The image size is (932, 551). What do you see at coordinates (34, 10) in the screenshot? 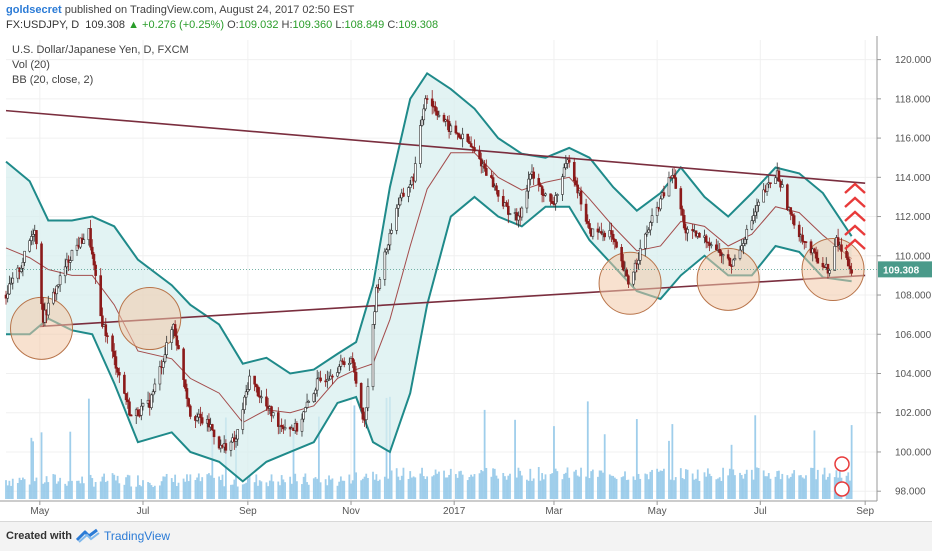
I see `author-name: goldsecret` at bounding box center [34, 10].